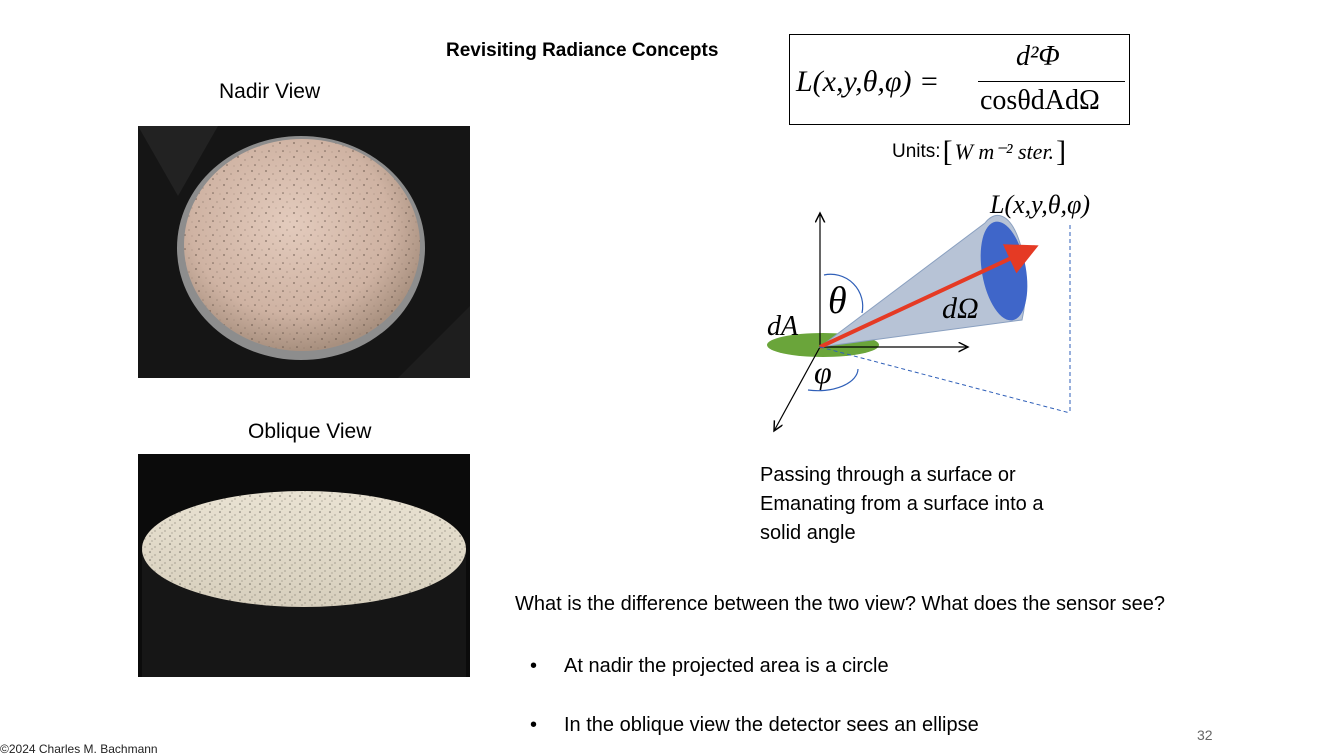  I want to click on formula-numerator: d²Φ, so click(1038, 56).